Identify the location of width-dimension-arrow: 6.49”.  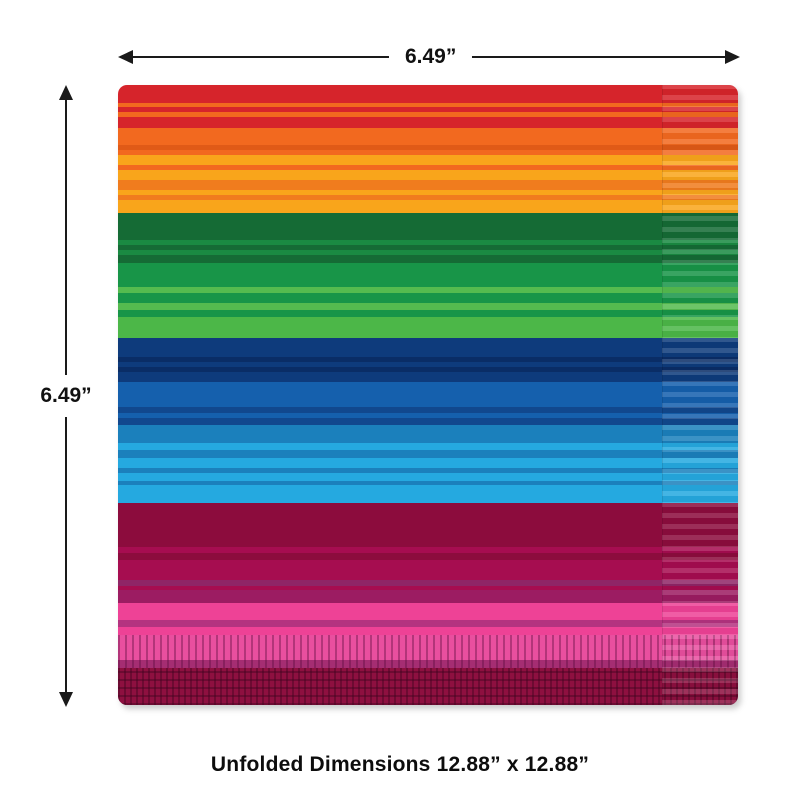
(429, 57).